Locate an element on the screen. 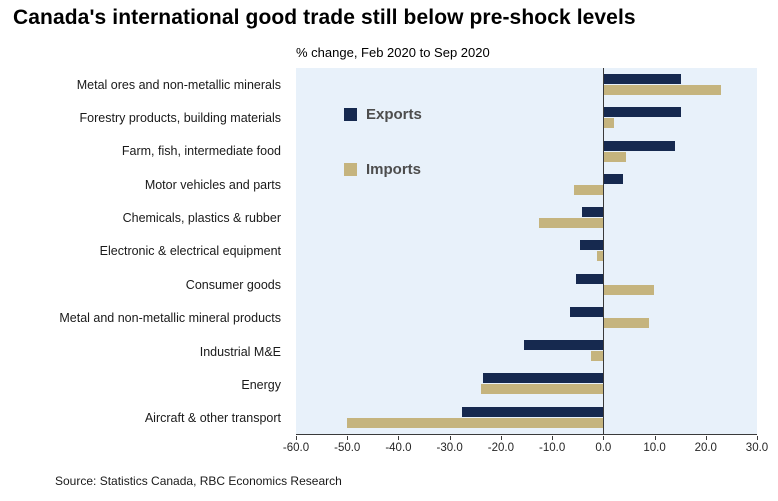 Image resolution: width=778 pixels, height=501 pixels. x-tick-label: -30.0 is located at coordinates (449, 448).